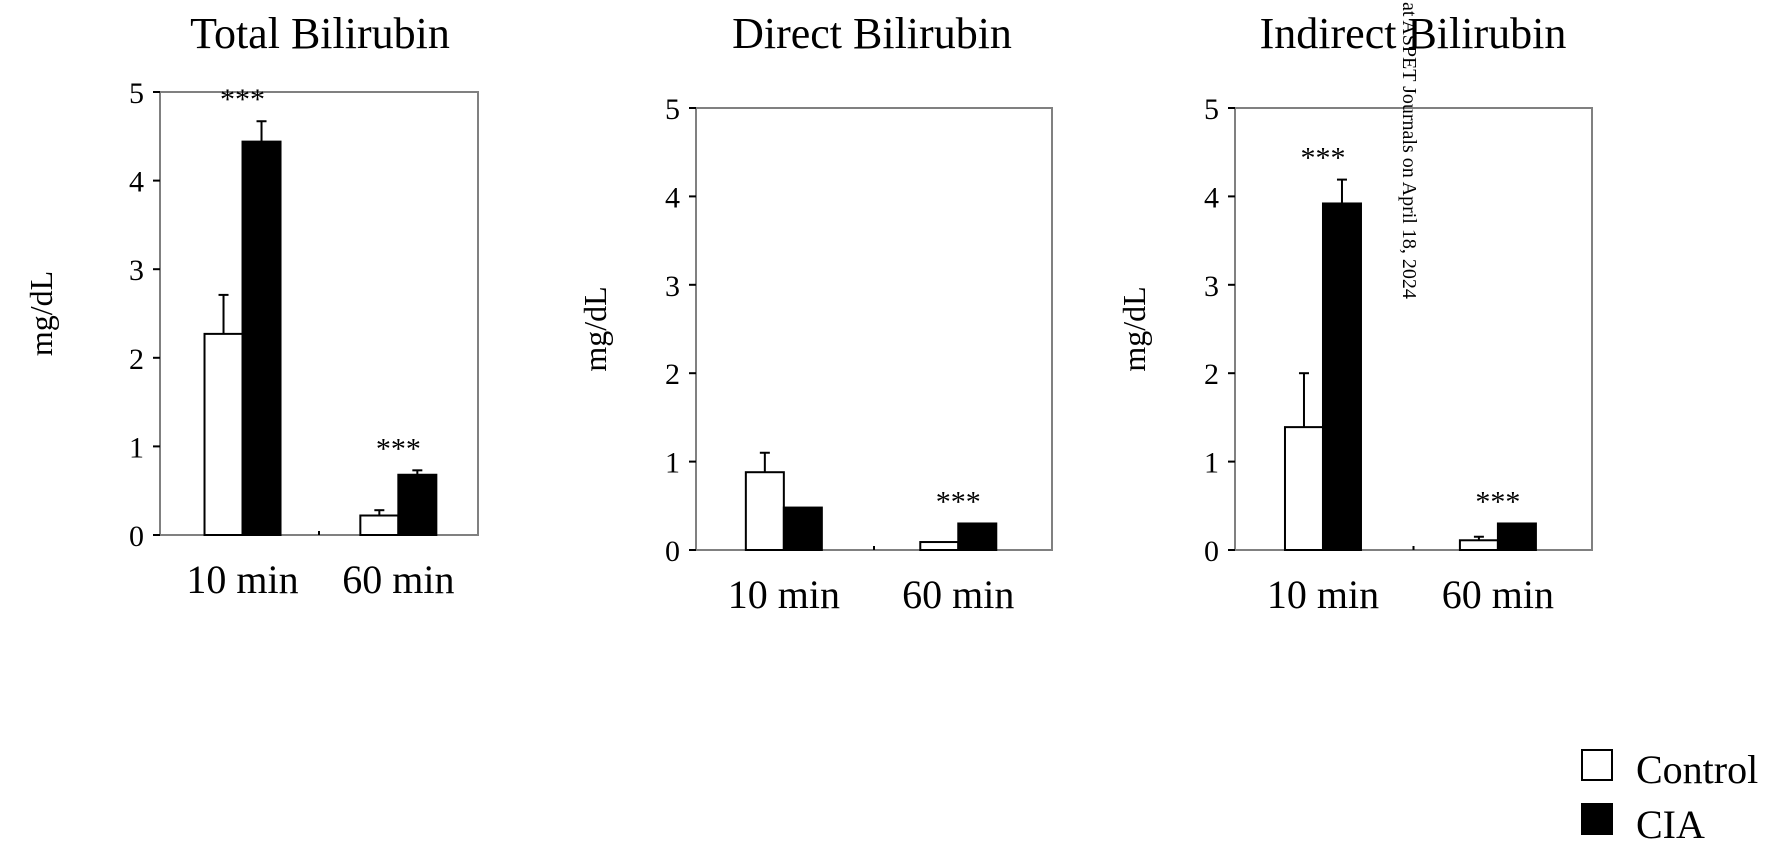  What do you see at coordinates (1597, 765) in the screenshot?
I see `legend-swatch-control` at bounding box center [1597, 765].